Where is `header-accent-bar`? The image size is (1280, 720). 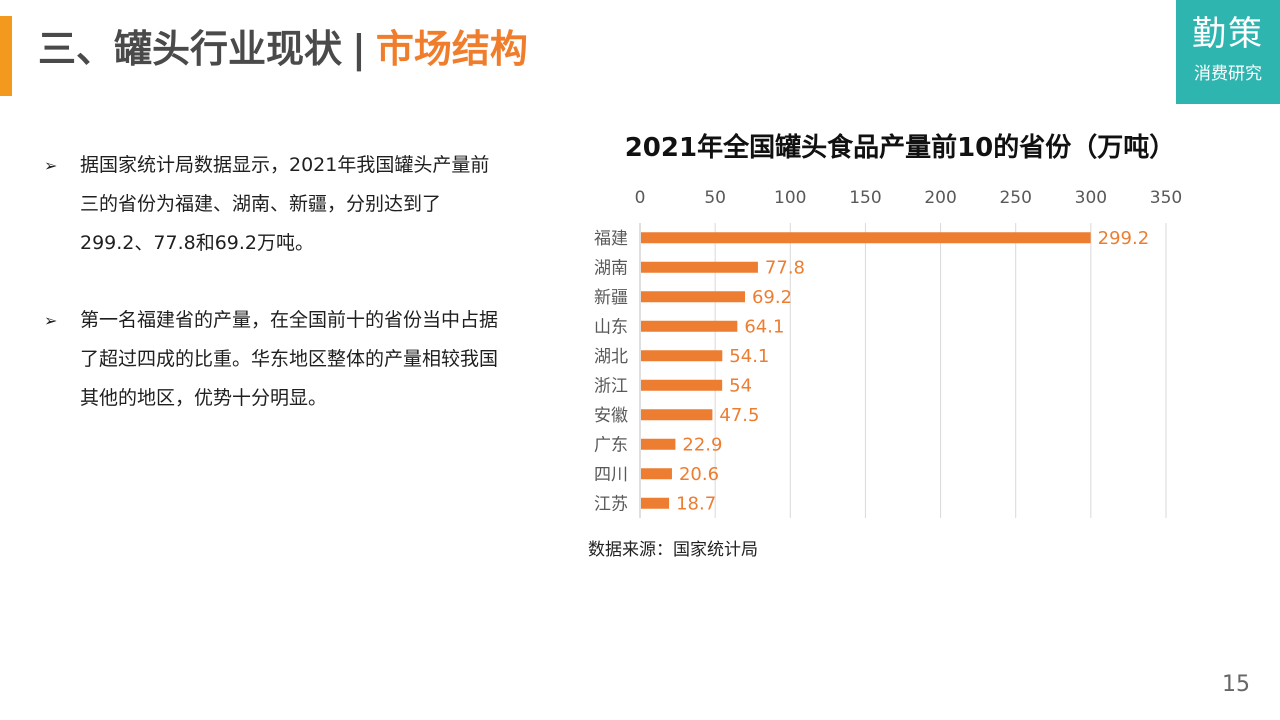
header-accent-bar is located at coordinates (6, 56).